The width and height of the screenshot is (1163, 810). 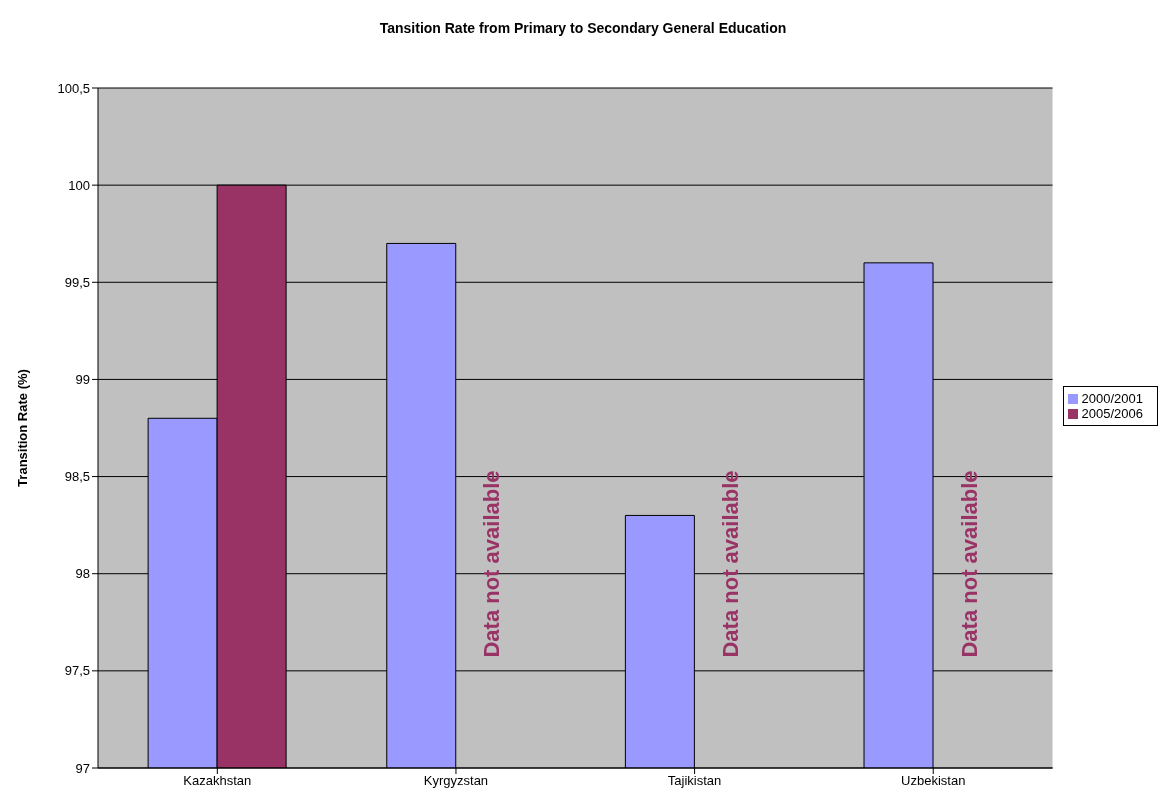 I want to click on y-tick-label: 98,5, so click(x=77, y=477).